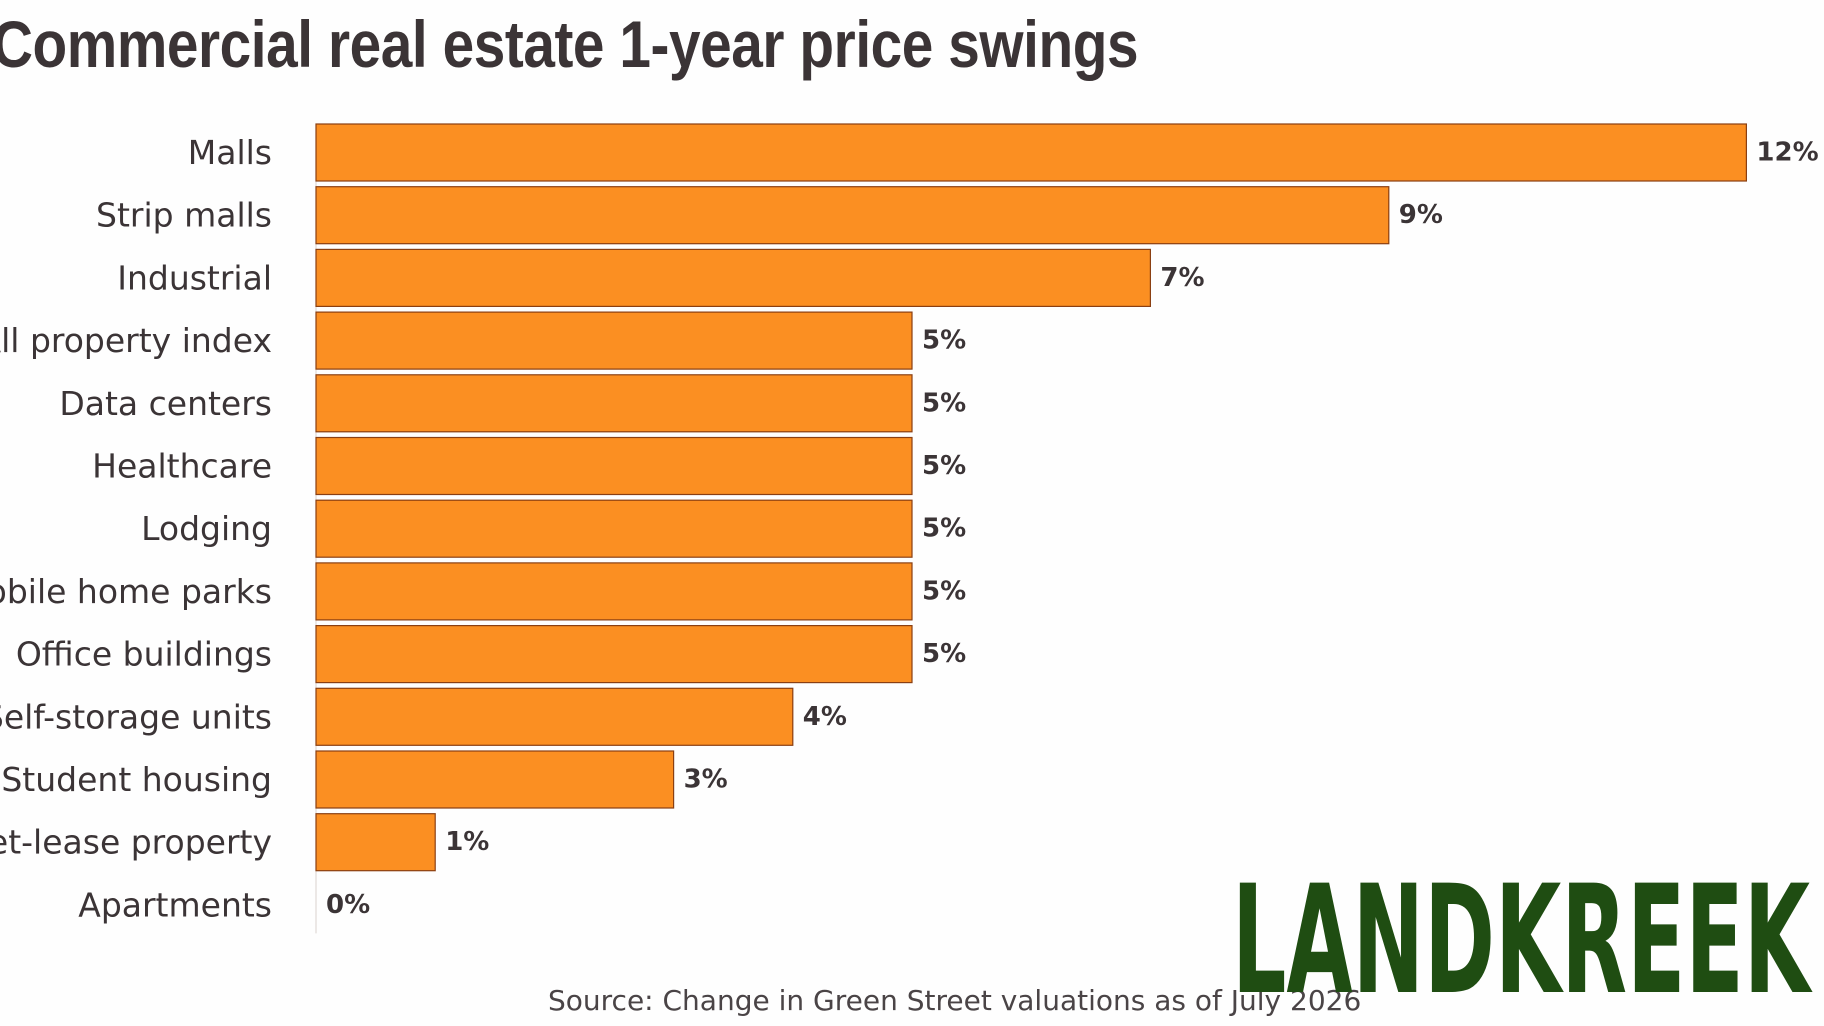  Describe the element at coordinates (182, 466) in the screenshot. I see `category-label: Healthcare` at that location.